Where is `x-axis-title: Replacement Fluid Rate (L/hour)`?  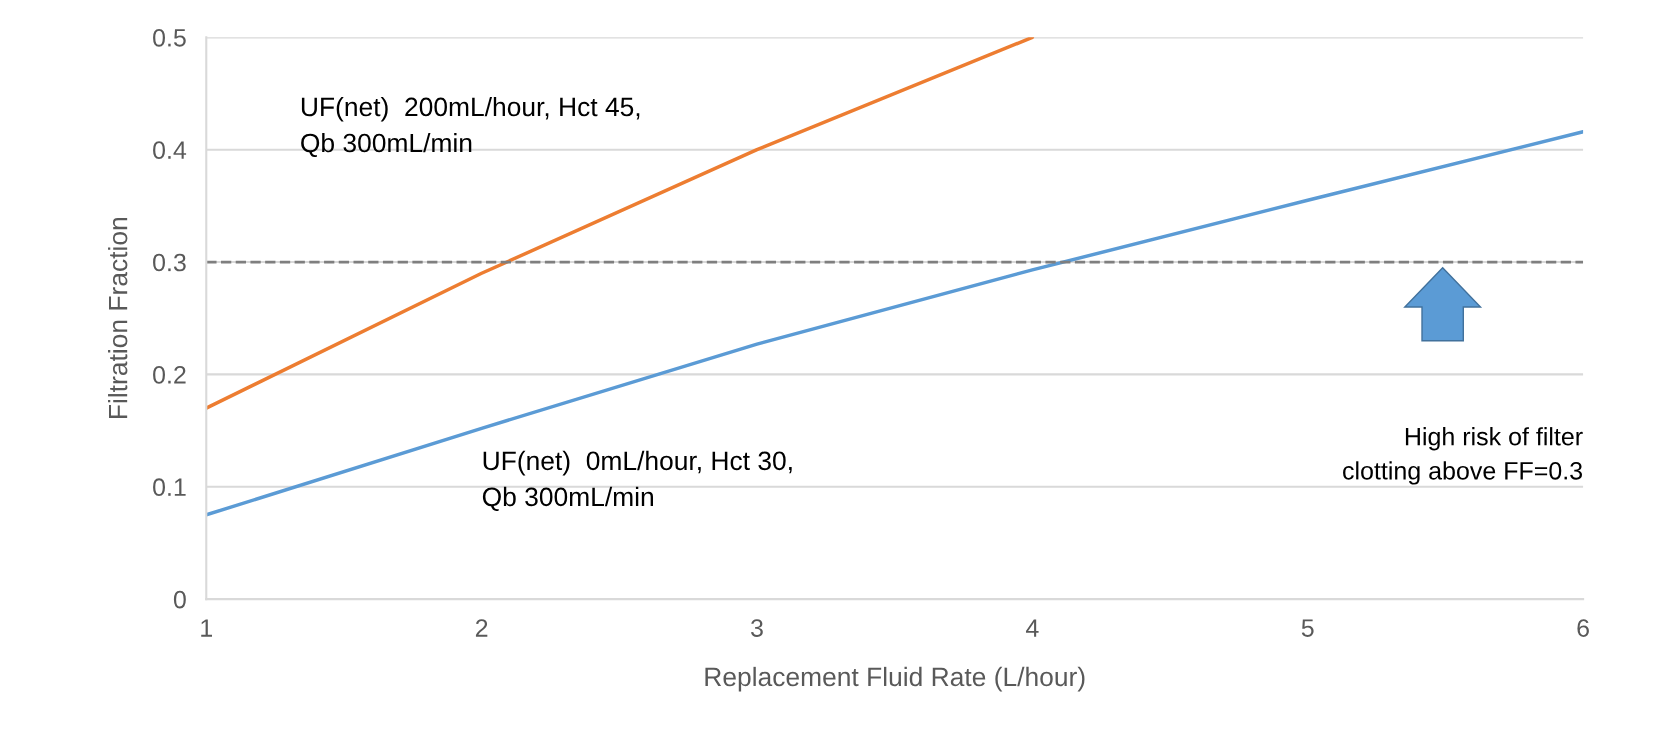
x-axis-title: Replacement Fluid Rate (L/hour) is located at coordinates (895, 679).